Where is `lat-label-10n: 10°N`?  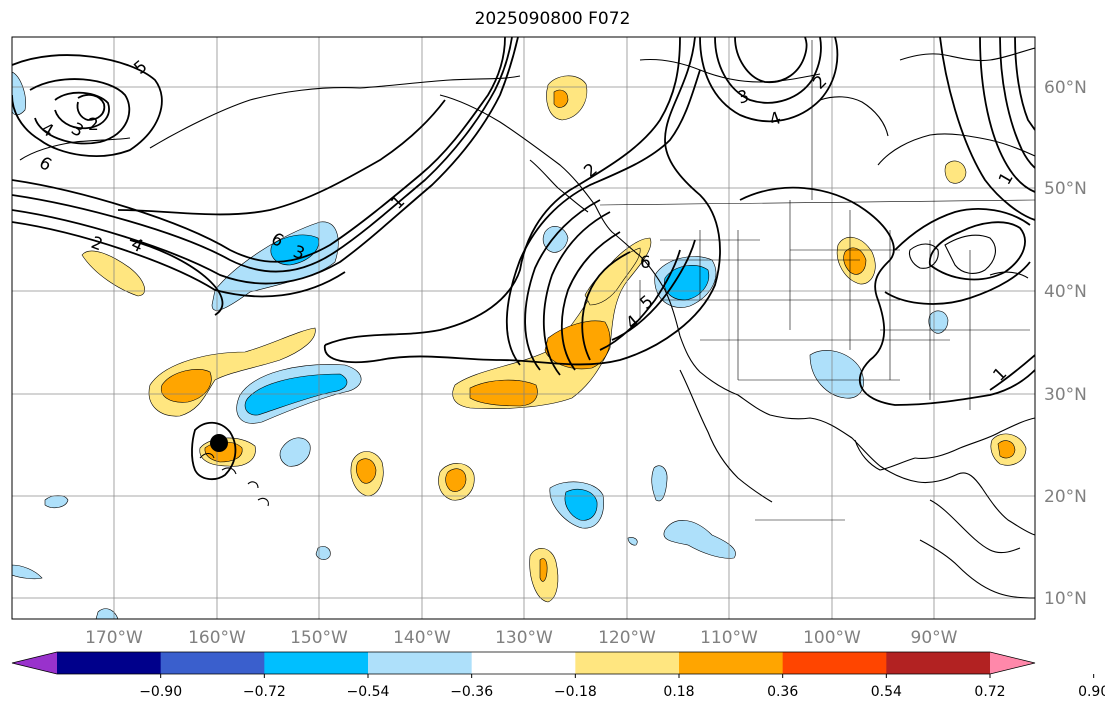 lat-label-10n: 10°N is located at coordinates (1065, 599).